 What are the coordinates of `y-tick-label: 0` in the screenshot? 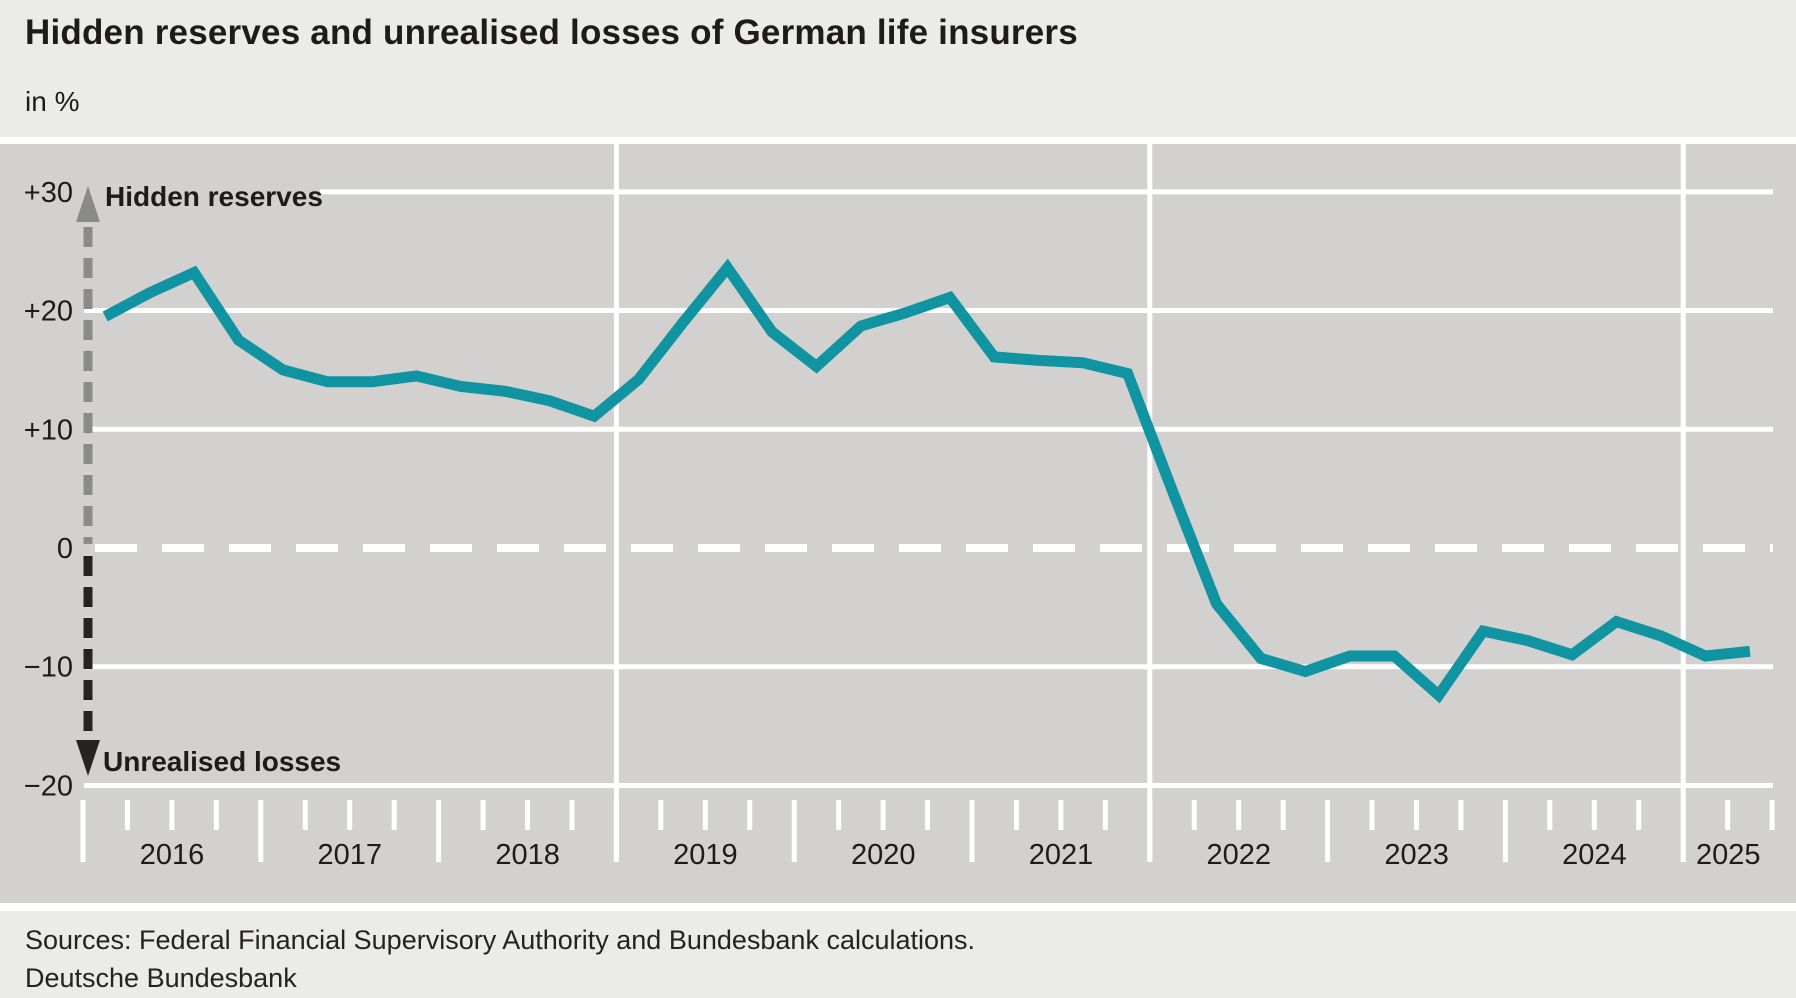 It's located at (65, 549).